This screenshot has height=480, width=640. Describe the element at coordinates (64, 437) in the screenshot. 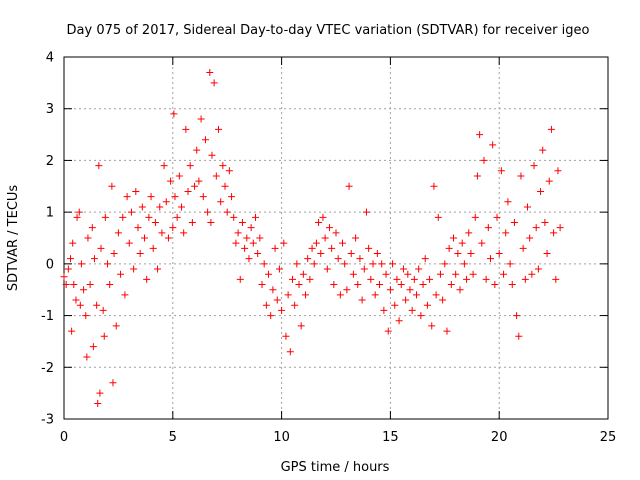

I see `x-tick-label: 0` at that location.